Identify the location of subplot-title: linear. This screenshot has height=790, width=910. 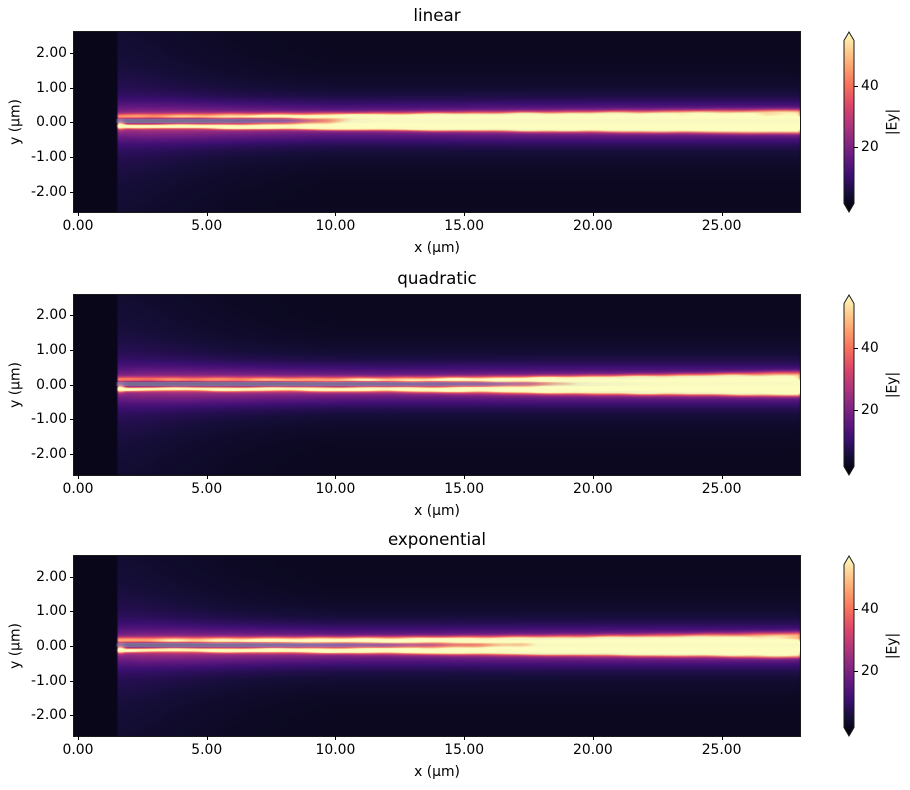
(437, 15).